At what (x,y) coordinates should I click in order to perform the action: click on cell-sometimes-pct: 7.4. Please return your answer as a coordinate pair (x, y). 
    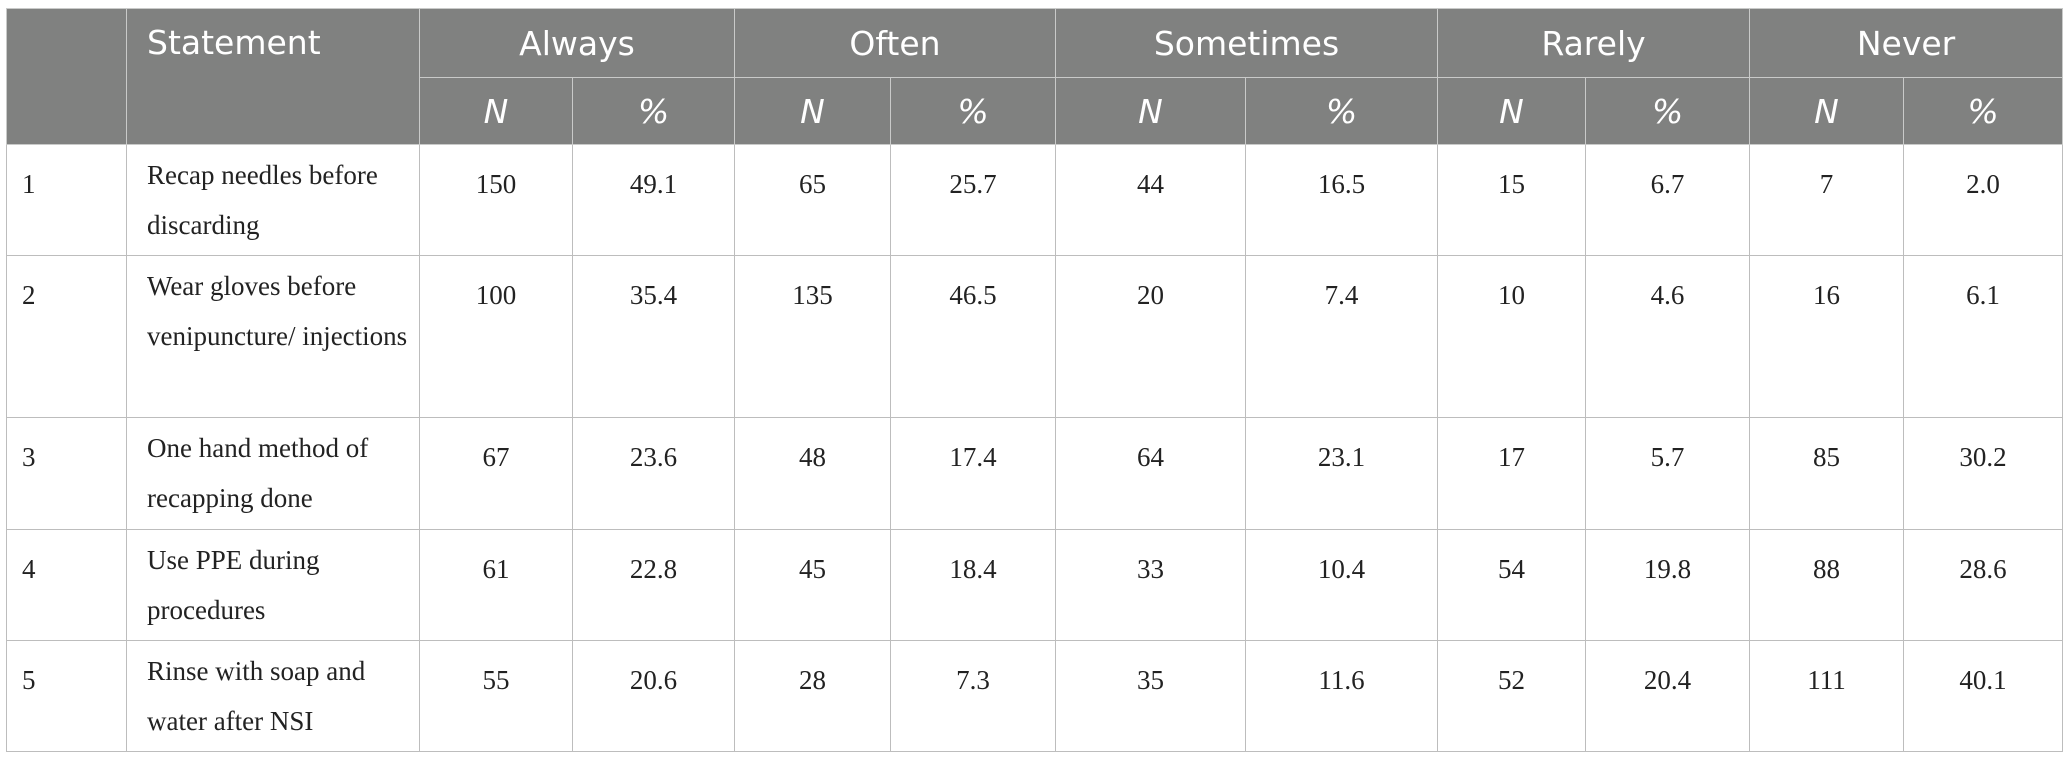
    Looking at the image, I should click on (1342, 336).